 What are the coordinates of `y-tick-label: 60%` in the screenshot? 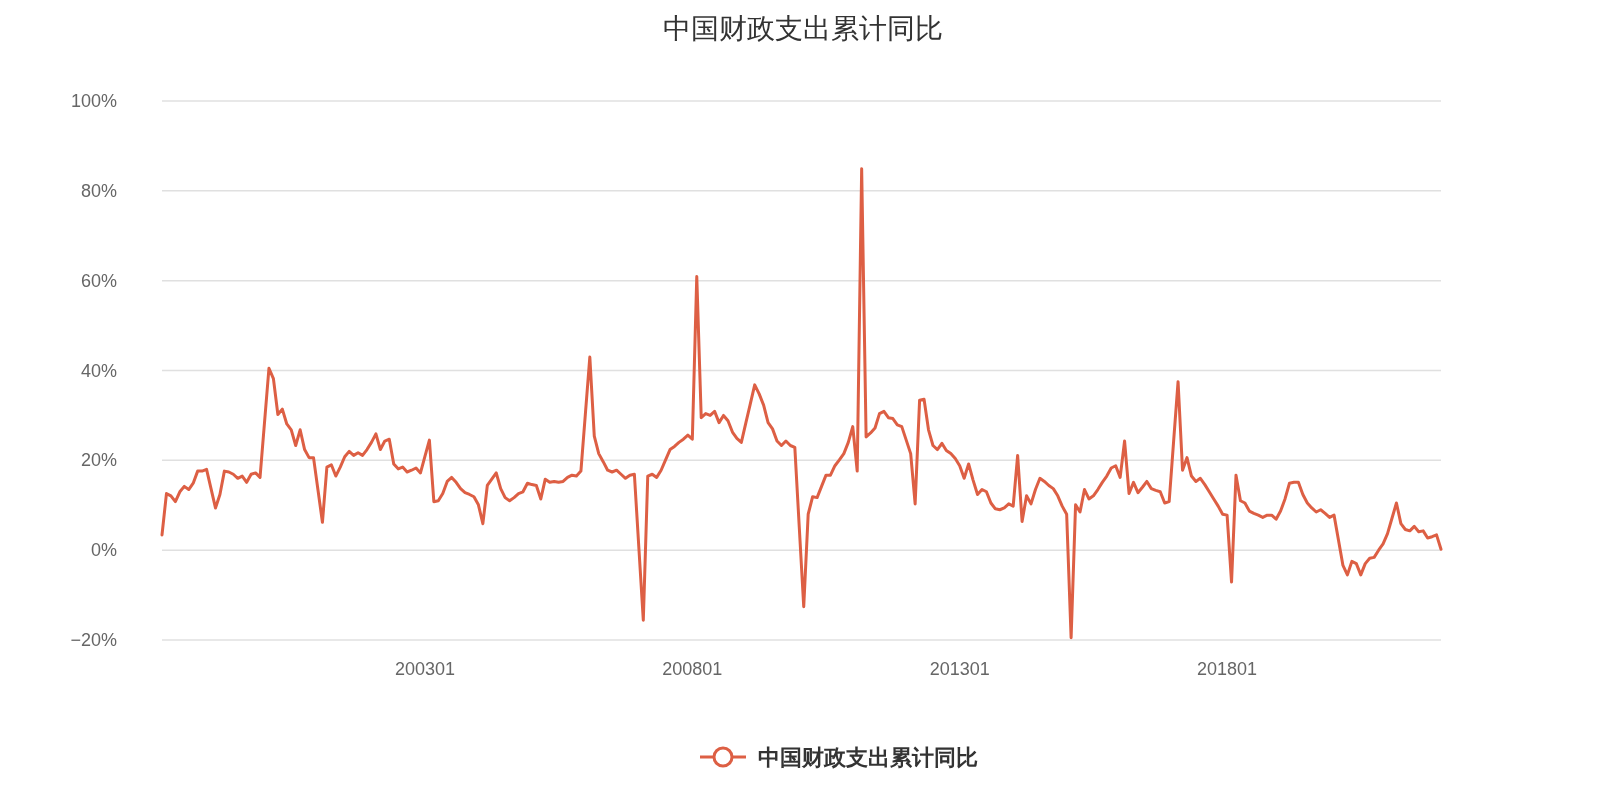 It's located at (98, 280).